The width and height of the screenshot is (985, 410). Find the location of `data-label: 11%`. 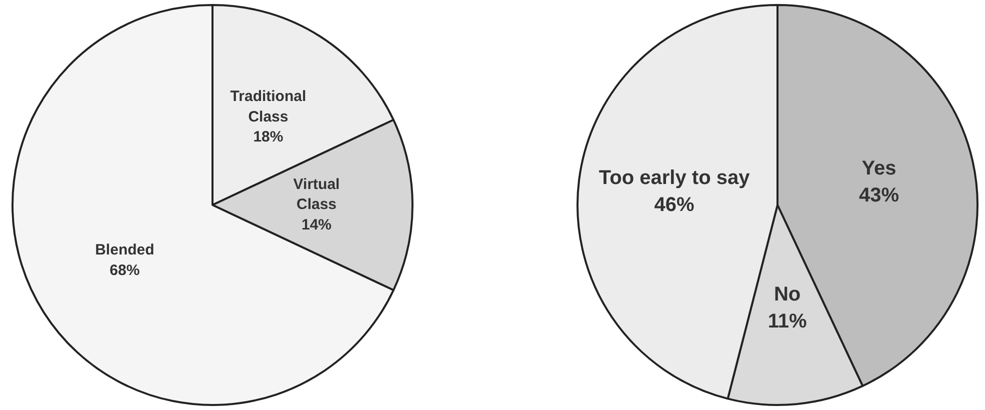

data-label: 11% is located at coordinates (787, 321).